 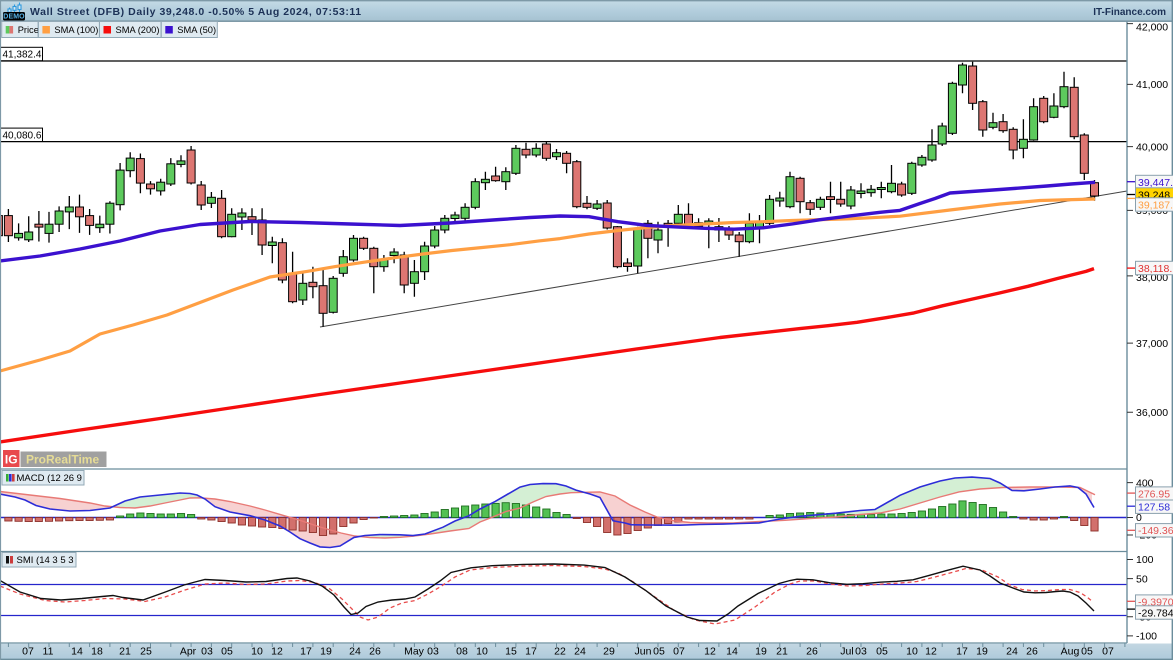 I want to click on svg-text: -149.36, so click(x=1155, y=531).